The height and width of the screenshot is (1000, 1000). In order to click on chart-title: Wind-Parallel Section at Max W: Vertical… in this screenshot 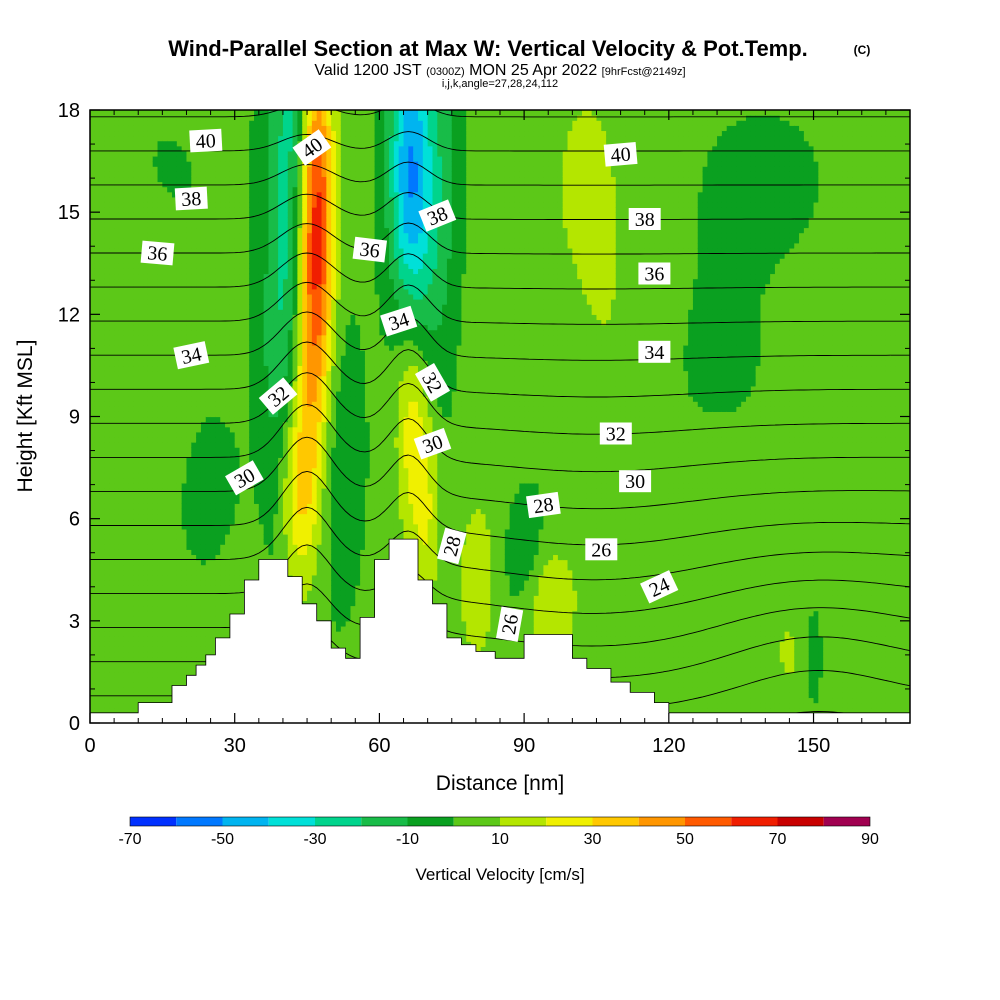, I will do `click(488, 48)`.